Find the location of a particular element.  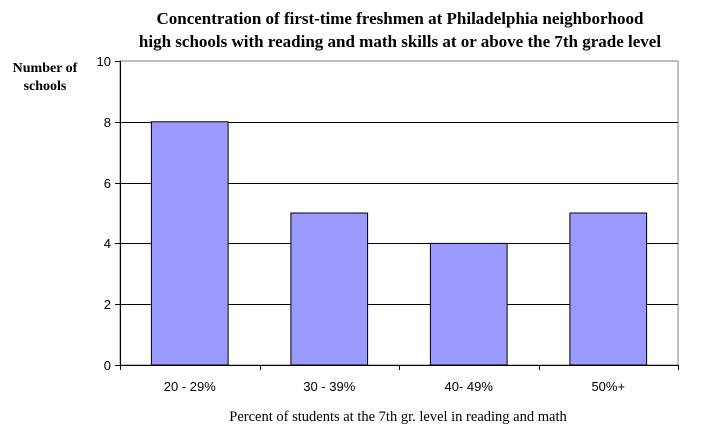

x-tick-label-4: 50%+ is located at coordinates (608, 386).